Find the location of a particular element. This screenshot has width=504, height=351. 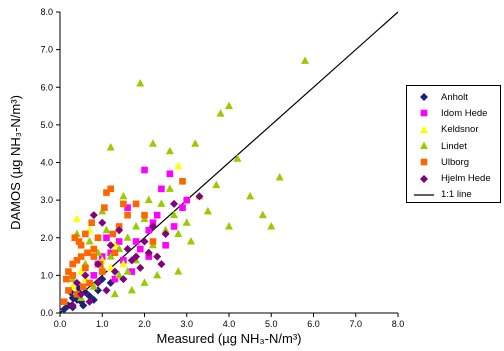

legend-label: Anholt is located at coordinates (454, 97).